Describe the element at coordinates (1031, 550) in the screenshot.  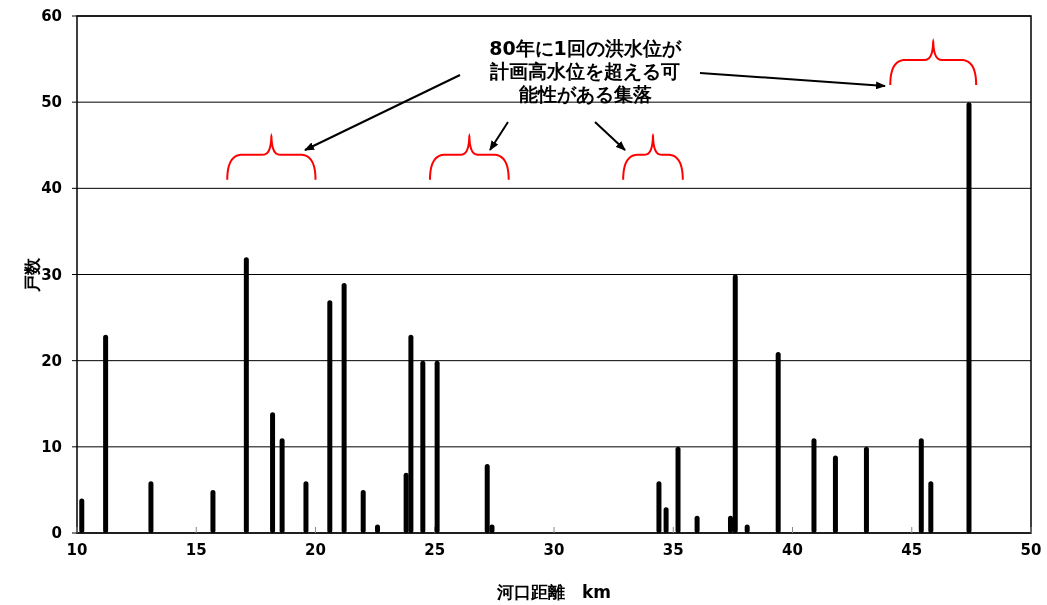
I see `x-tick-label: 50` at that location.